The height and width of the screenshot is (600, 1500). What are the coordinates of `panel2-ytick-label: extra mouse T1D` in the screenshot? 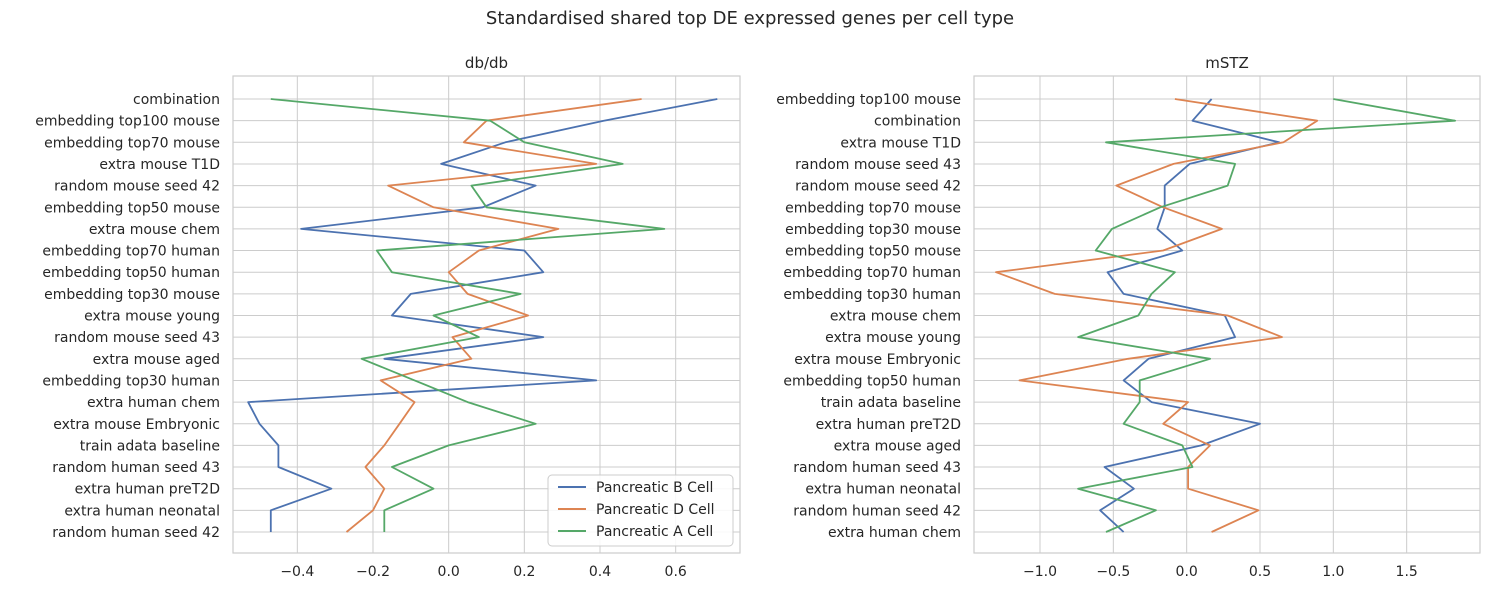 It's located at (900, 143).